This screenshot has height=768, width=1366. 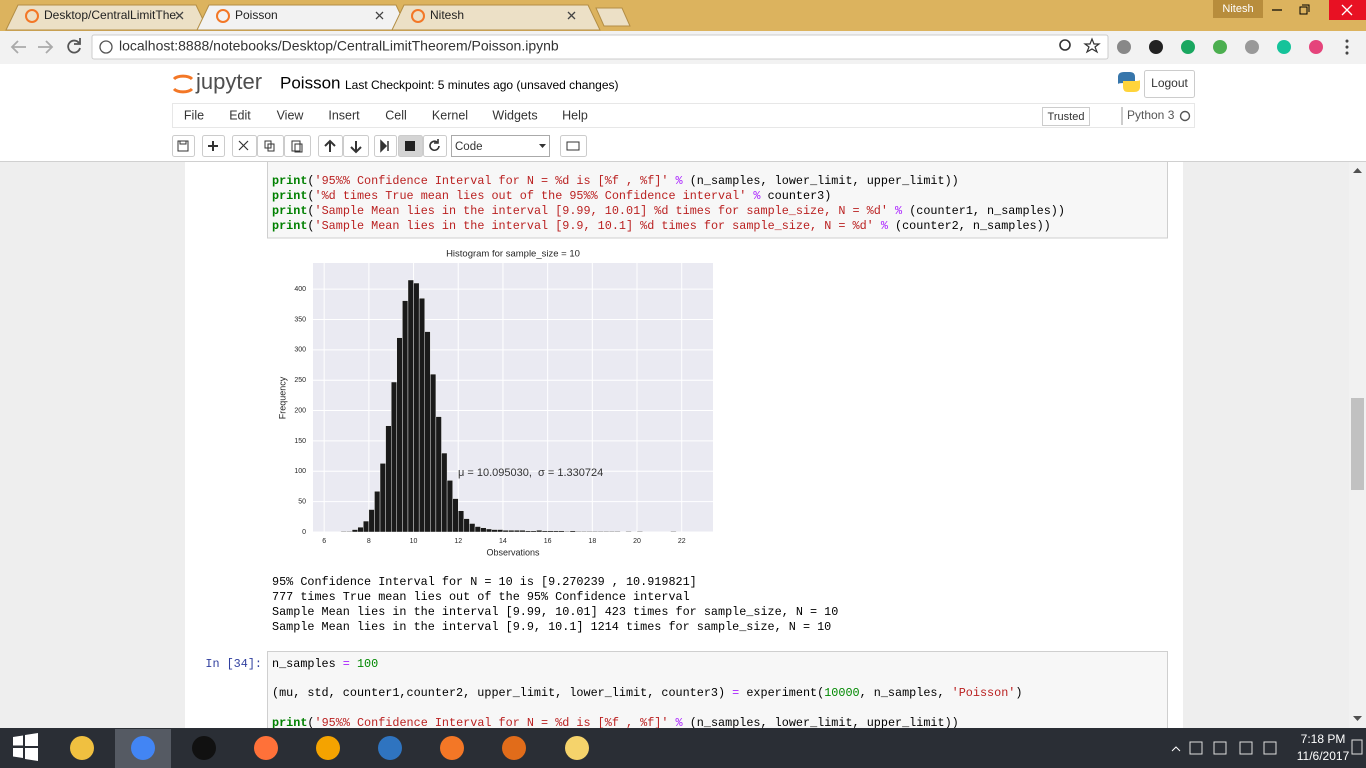 I want to click on menu-item: Insert, so click(x=344, y=115).